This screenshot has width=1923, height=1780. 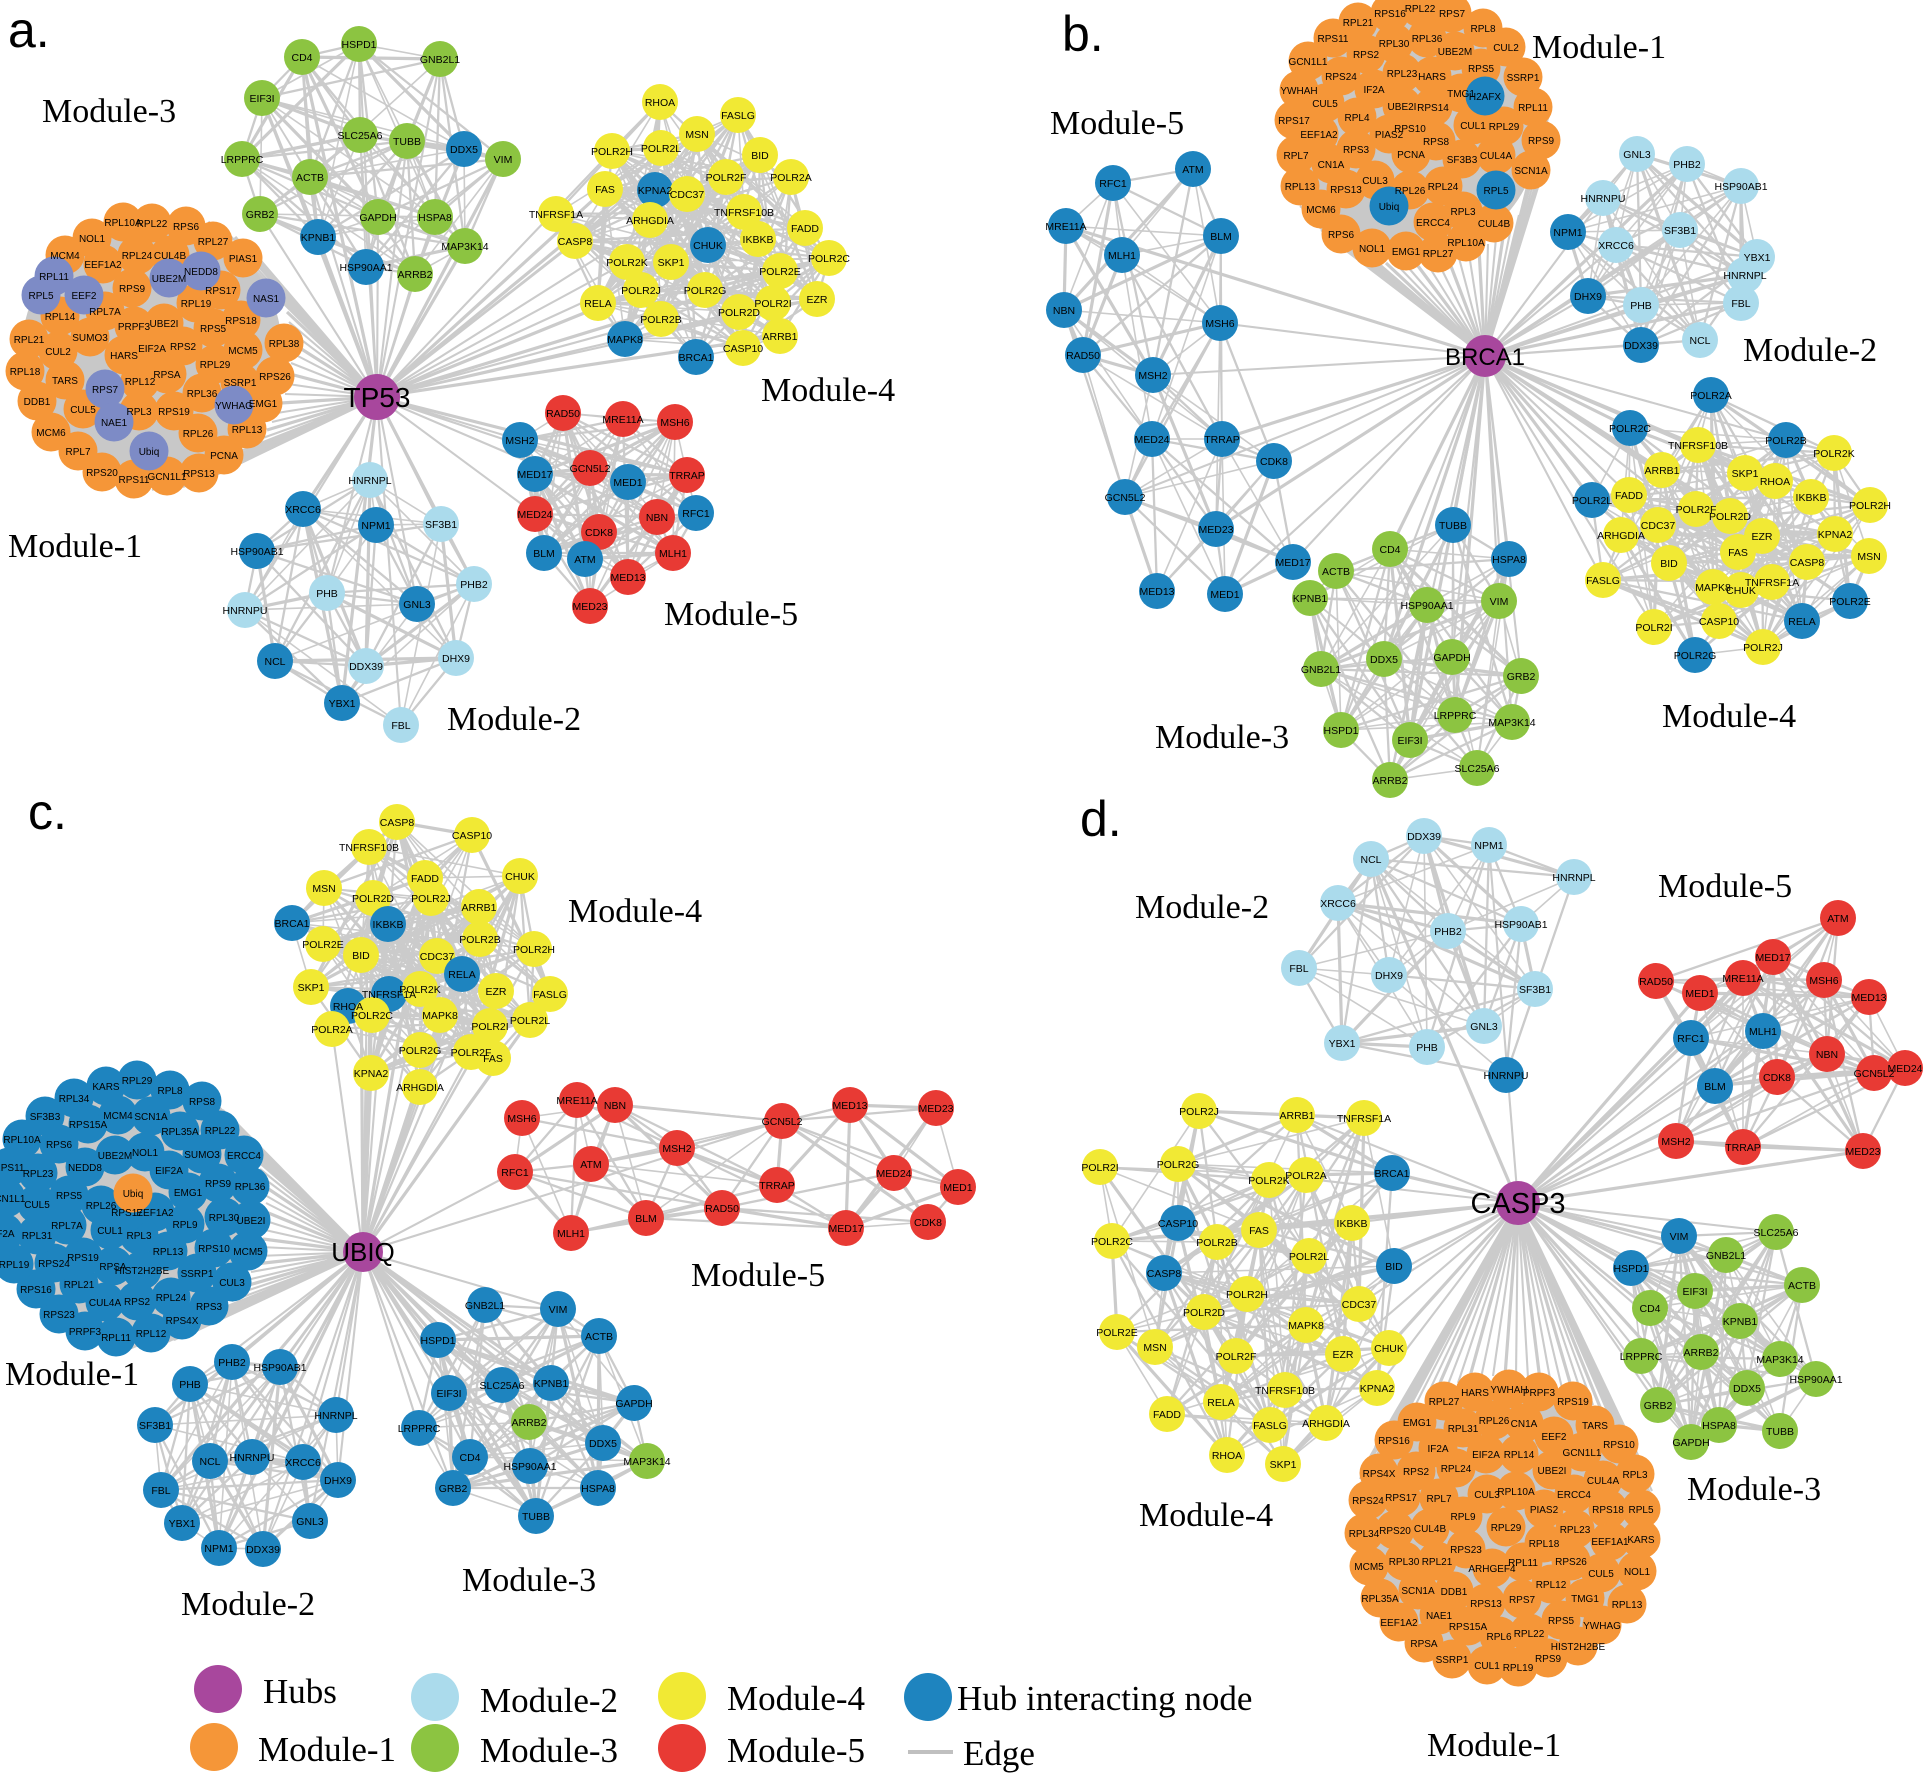 I want to click on svg-text: POLR2B, so click(x=1216, y=1243).